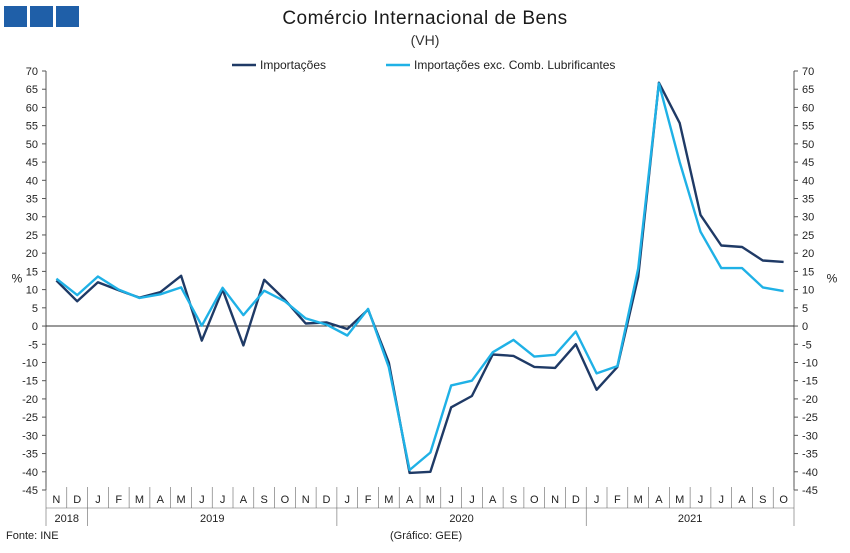 This screenshot has height=553, width=850. What do you see at coordinates (293, 65) in the screenshot?
I see `legend-label: Importações` at bounding box center [293, 65].